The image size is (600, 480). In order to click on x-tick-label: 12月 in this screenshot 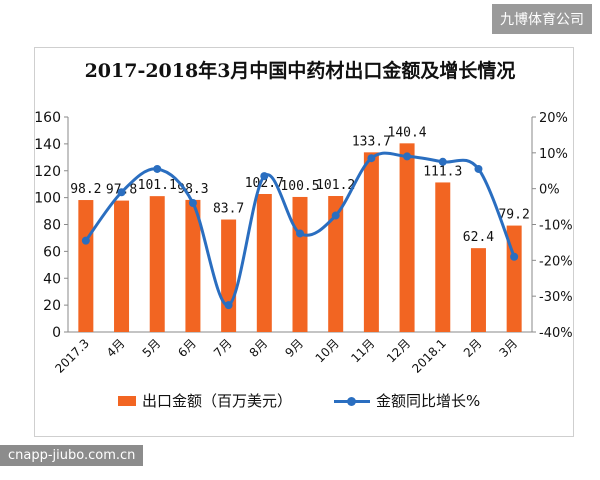, I will do `click(398, 350)`.